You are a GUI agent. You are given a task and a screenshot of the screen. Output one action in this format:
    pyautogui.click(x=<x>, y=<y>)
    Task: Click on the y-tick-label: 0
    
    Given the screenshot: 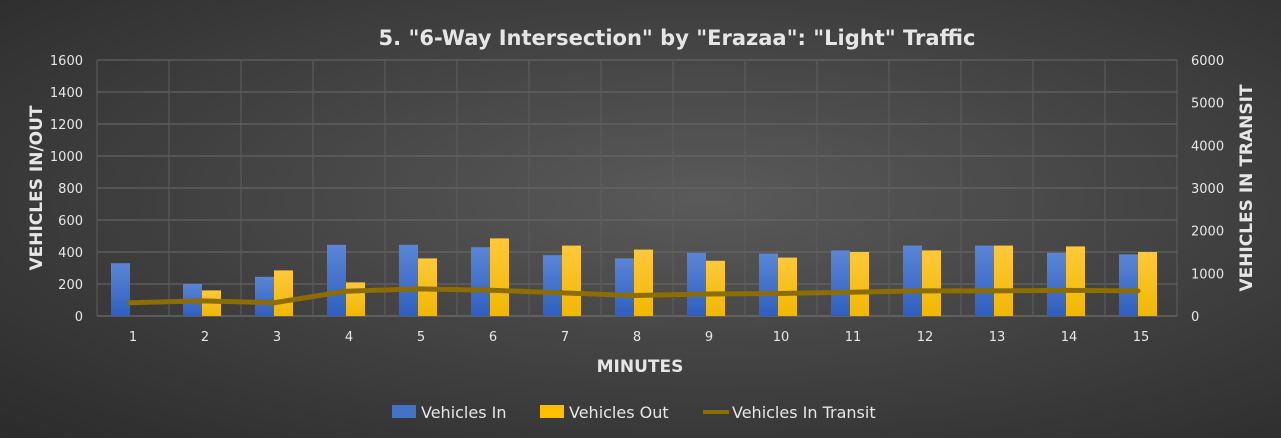 What is the action you would take?
    pyautogui.click(x=79, y=317)
    